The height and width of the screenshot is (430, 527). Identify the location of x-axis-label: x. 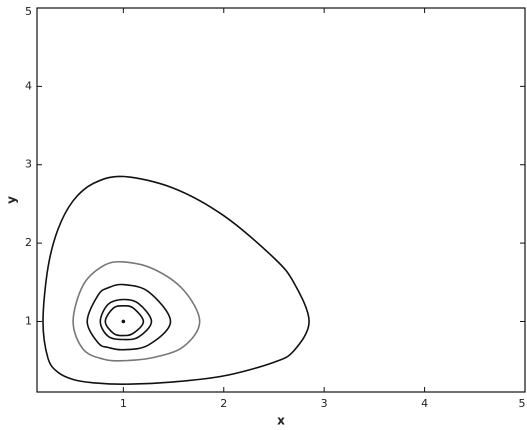
(281, 421).